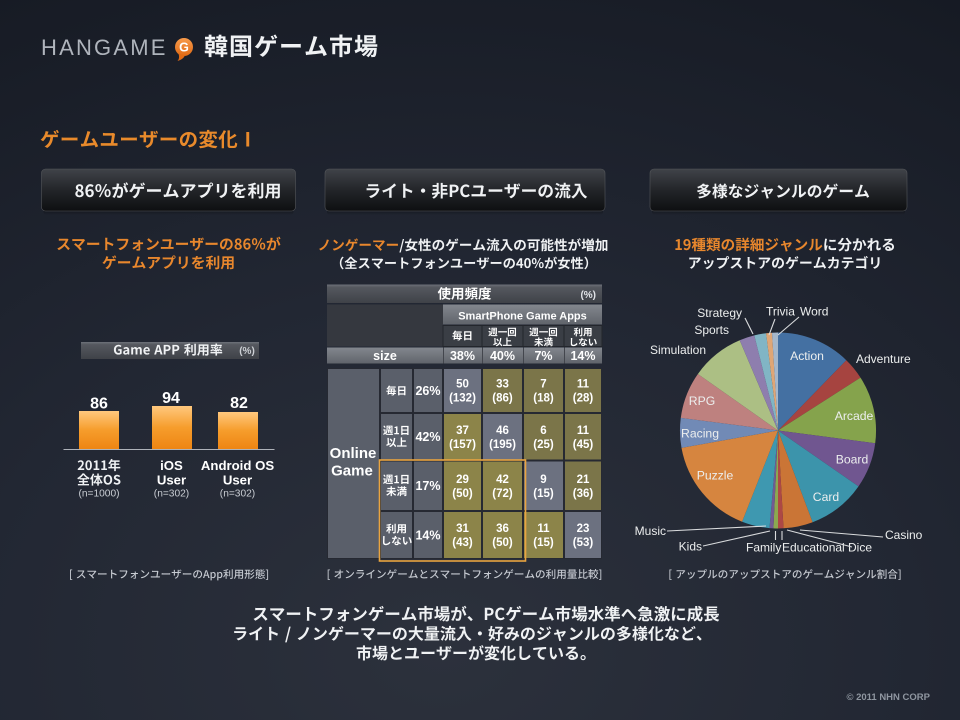  What do you see at coordinates (543, 480) in the screenshot?
I see `svg-text: 9` at bounding box center [543, 480].